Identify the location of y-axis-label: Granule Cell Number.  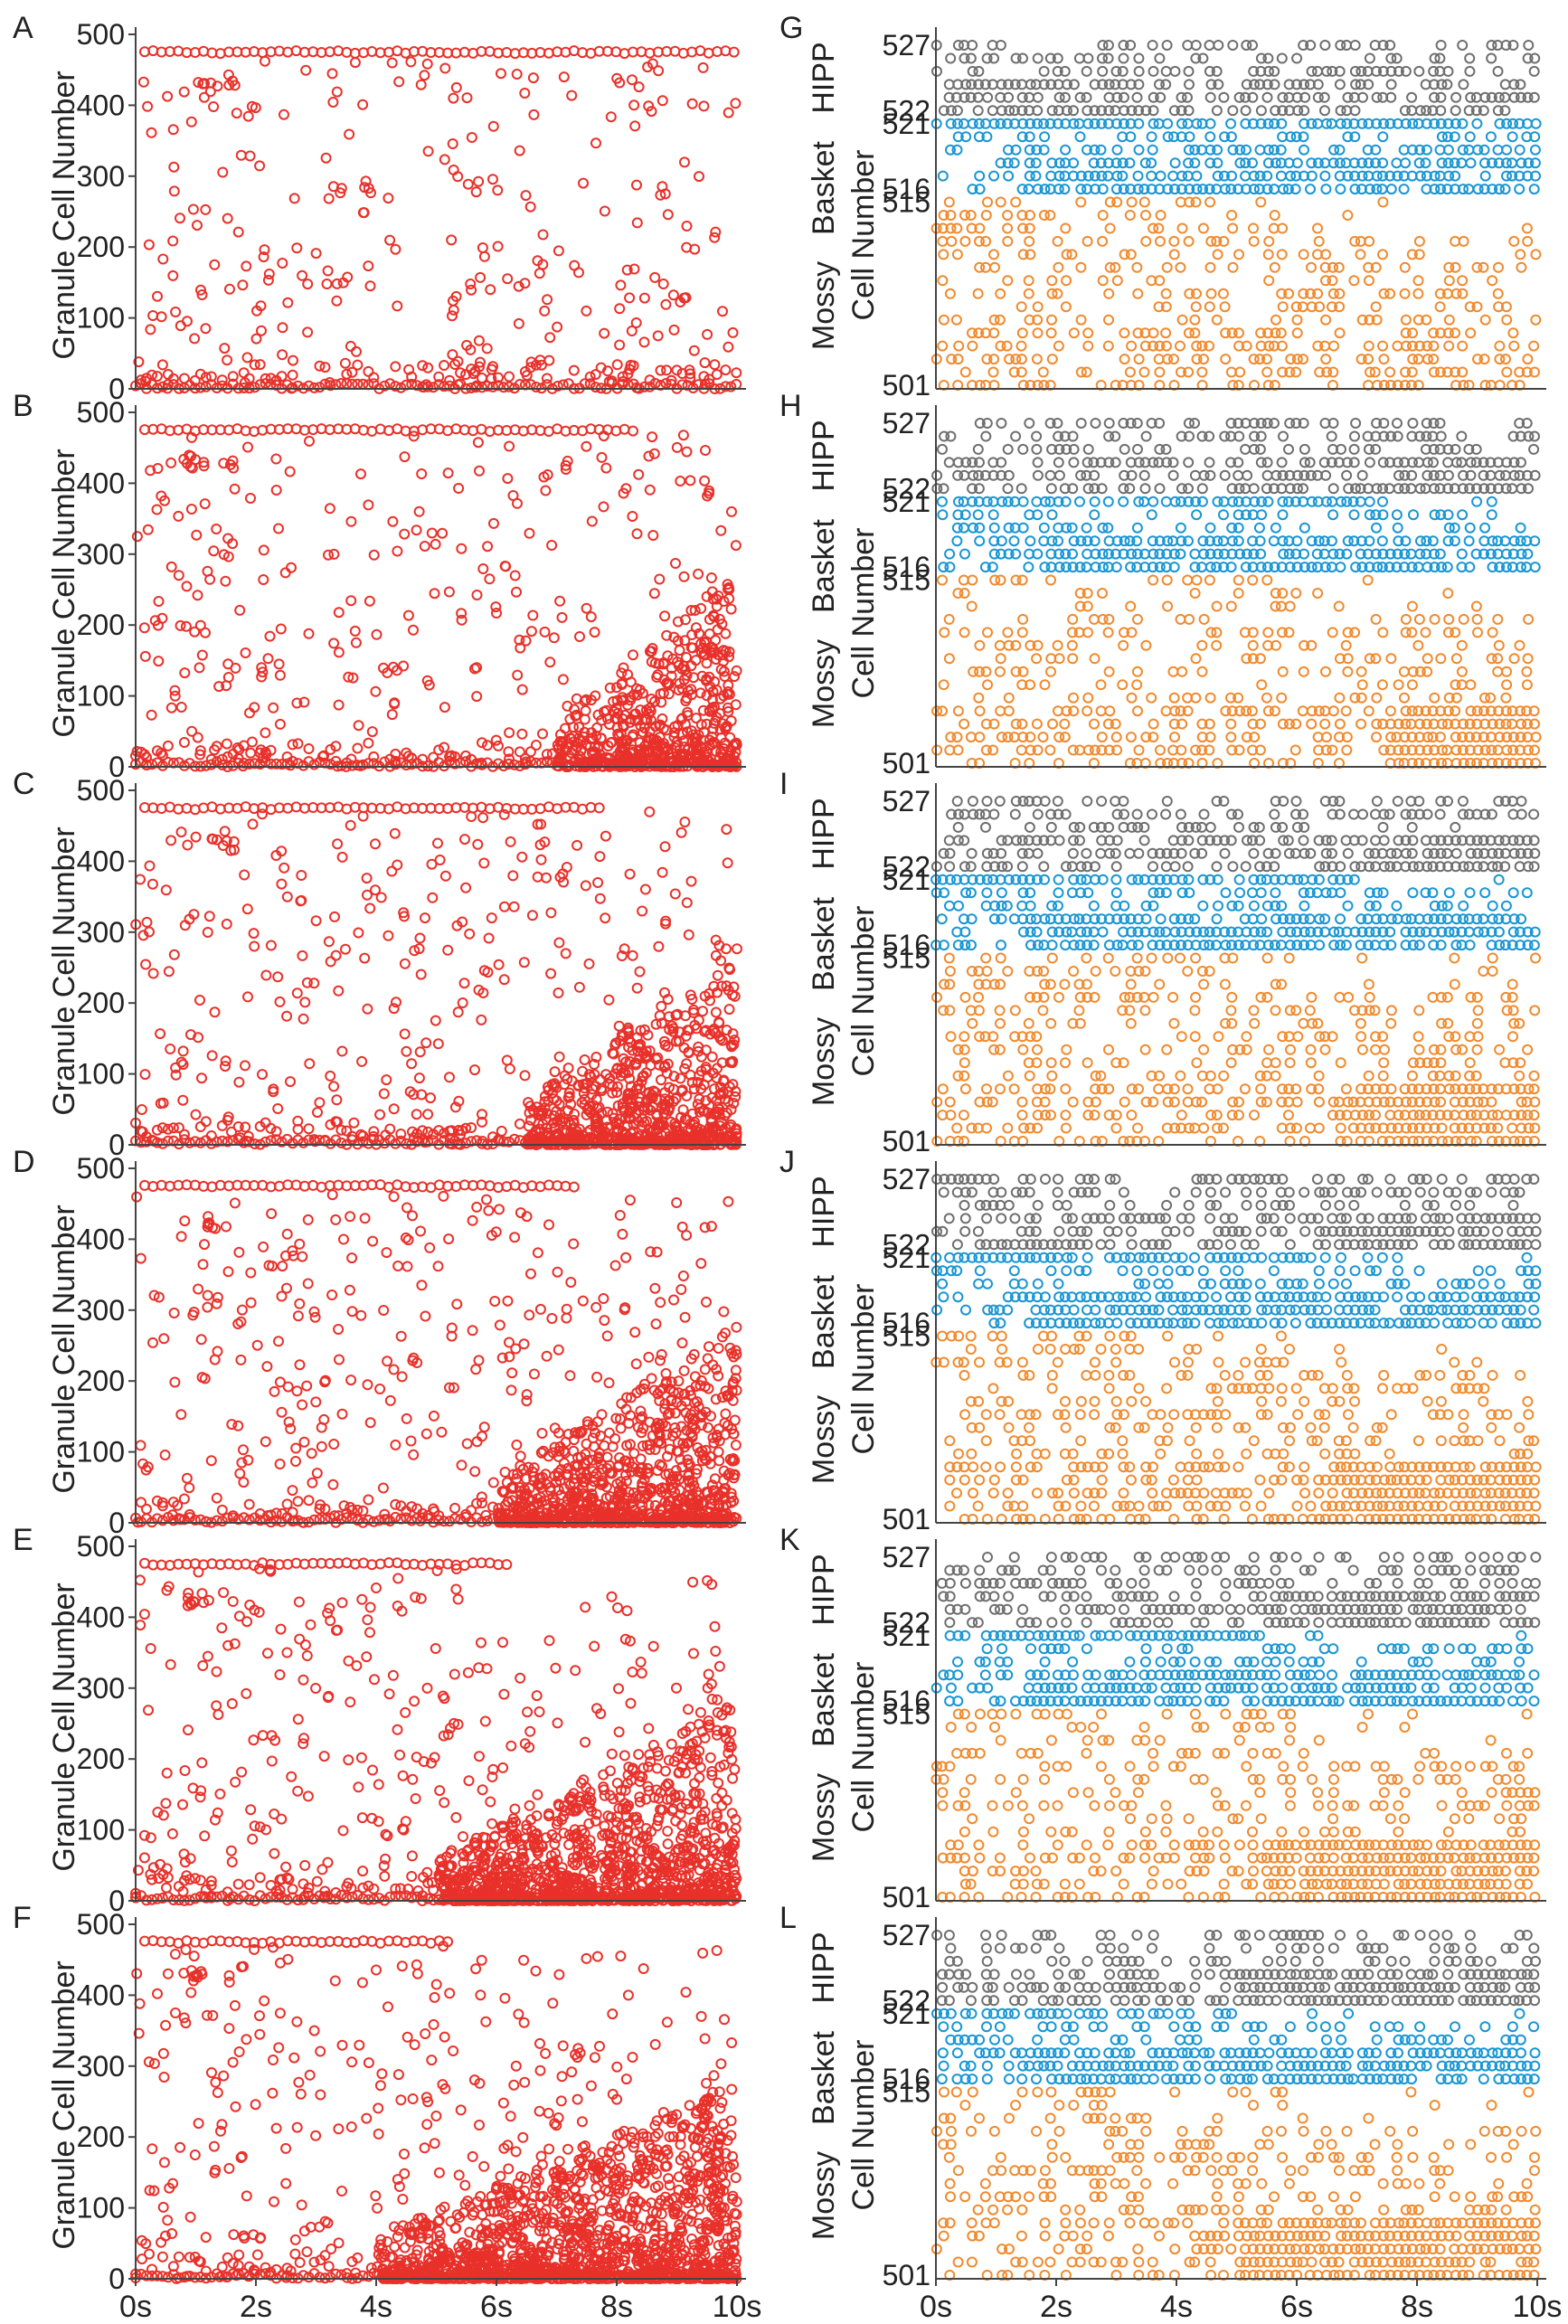
(64, 215).